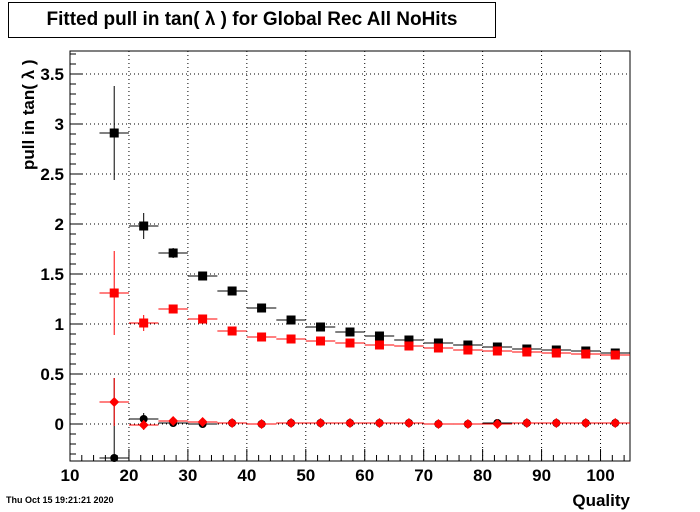  What do you see at coordinates (70, 475) in the screenshot?
I see `x-tick-label: 10` at bounding box center [70, 475].